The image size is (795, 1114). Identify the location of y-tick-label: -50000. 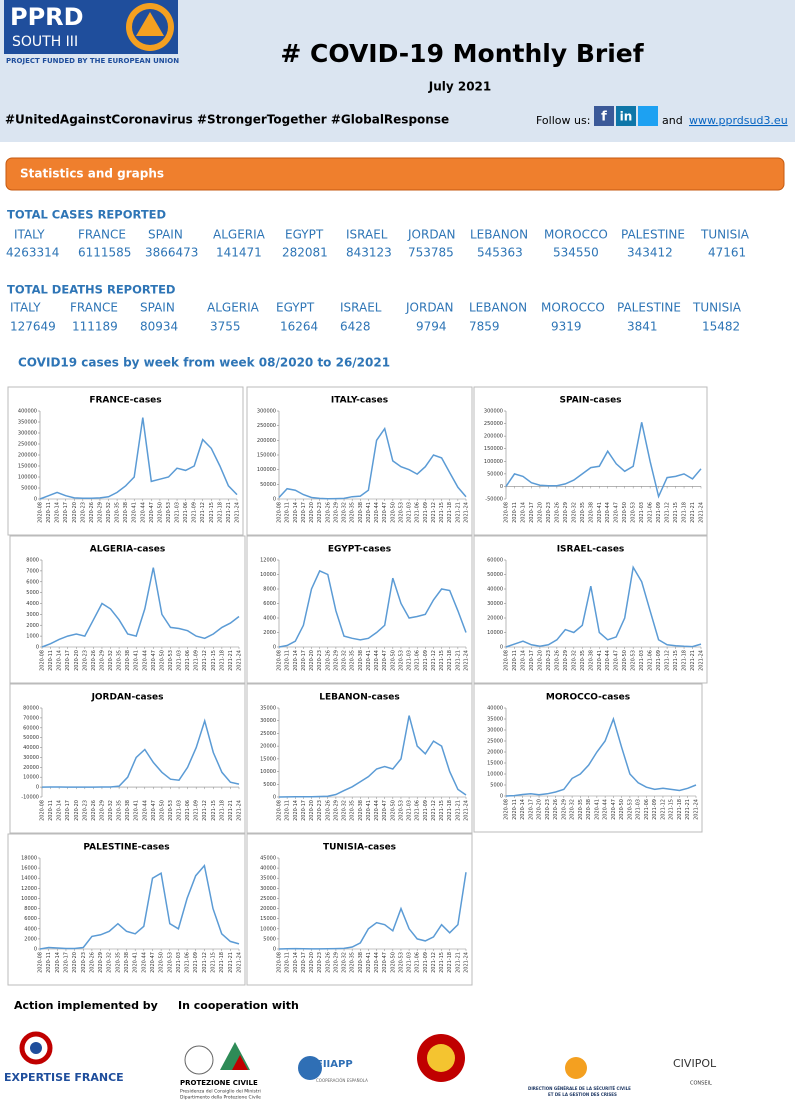
(494, 500).